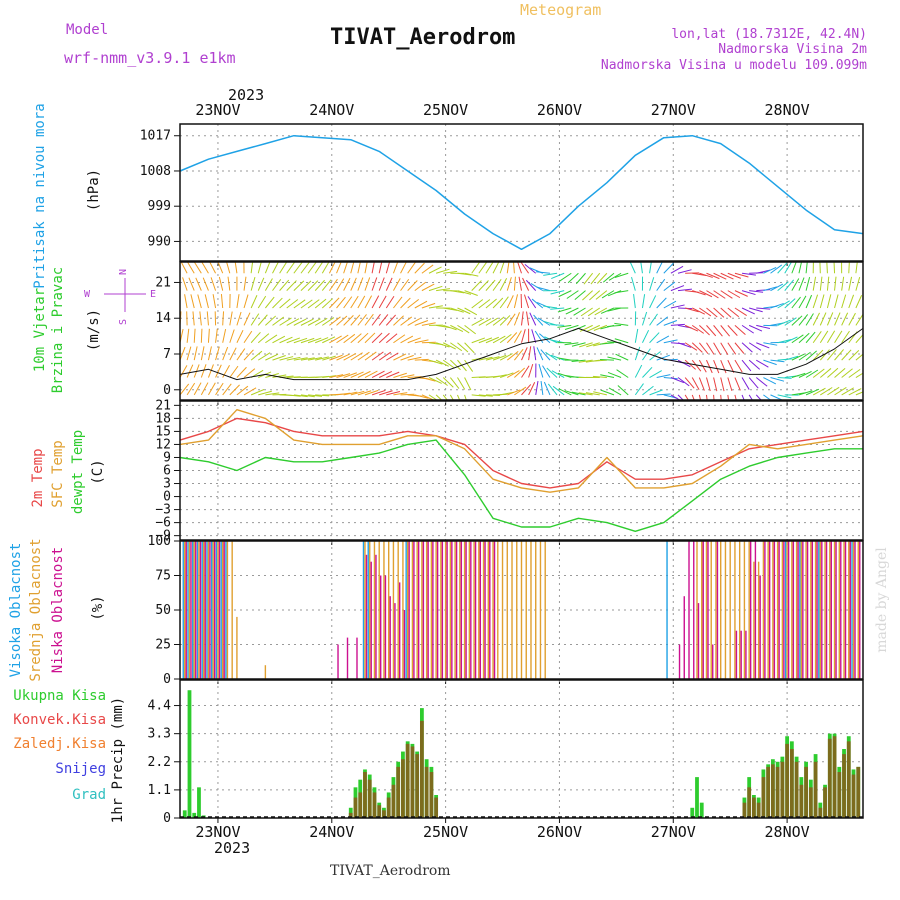 The width and height of the screenshot is (900, 900). I want to click on y-tick-label: 14, so click(163, 318).